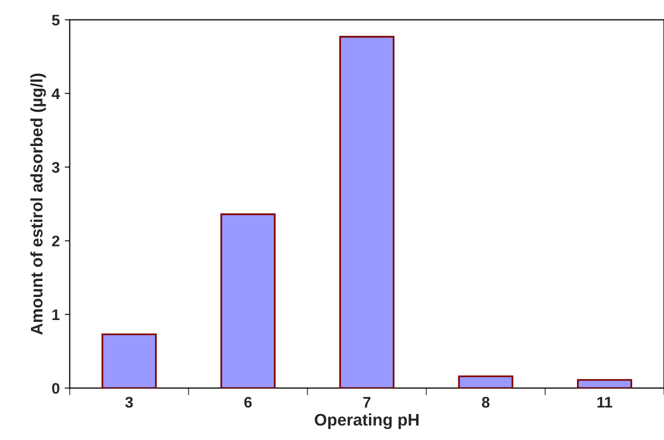  I want to click on x-tick-label: 8, so click(486, 402).